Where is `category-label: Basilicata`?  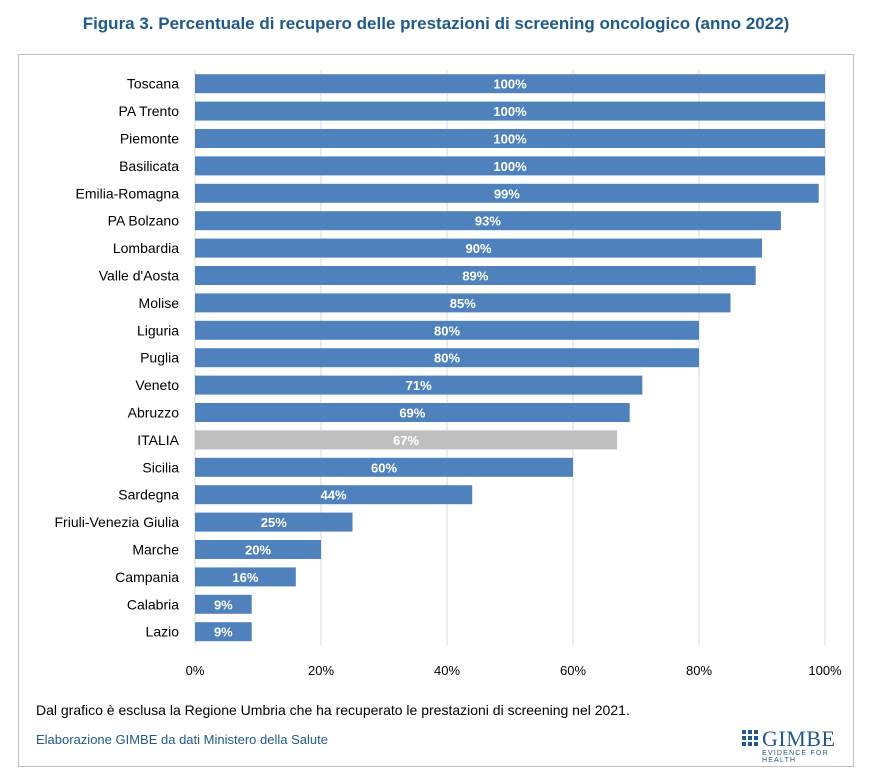 category-label: Basilicata is located at coordinates (149, 166).